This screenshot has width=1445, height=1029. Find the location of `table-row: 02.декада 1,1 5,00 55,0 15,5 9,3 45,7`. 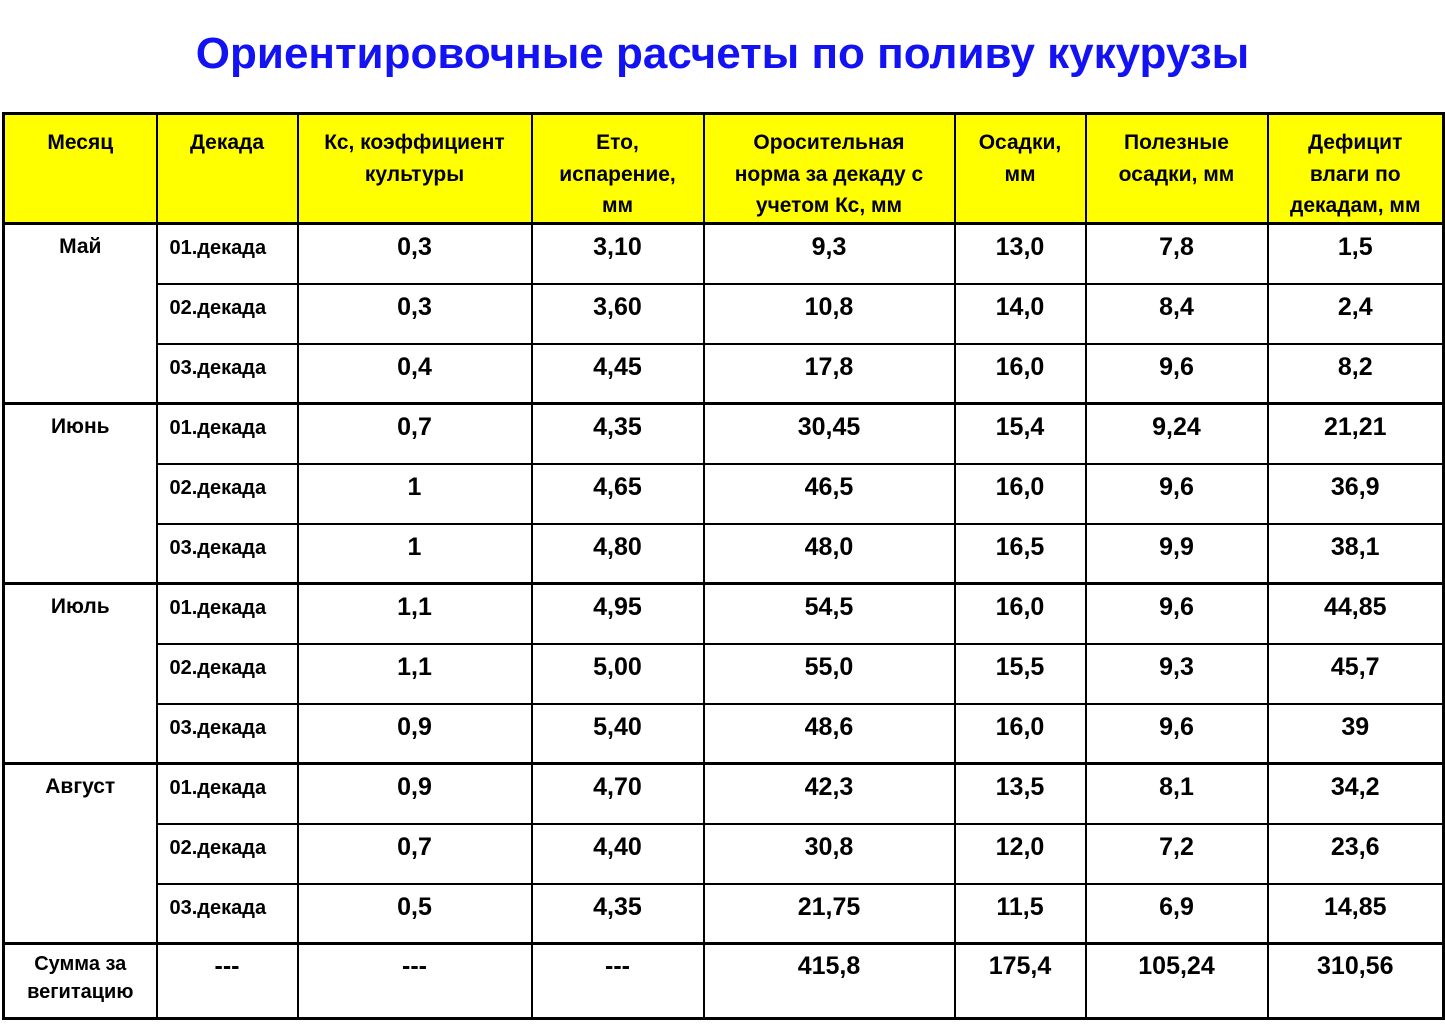

table-row: 02.декада 1,1 5,00 55,0 15,5 9,3 45,7 is located at coordinates (724, 673).